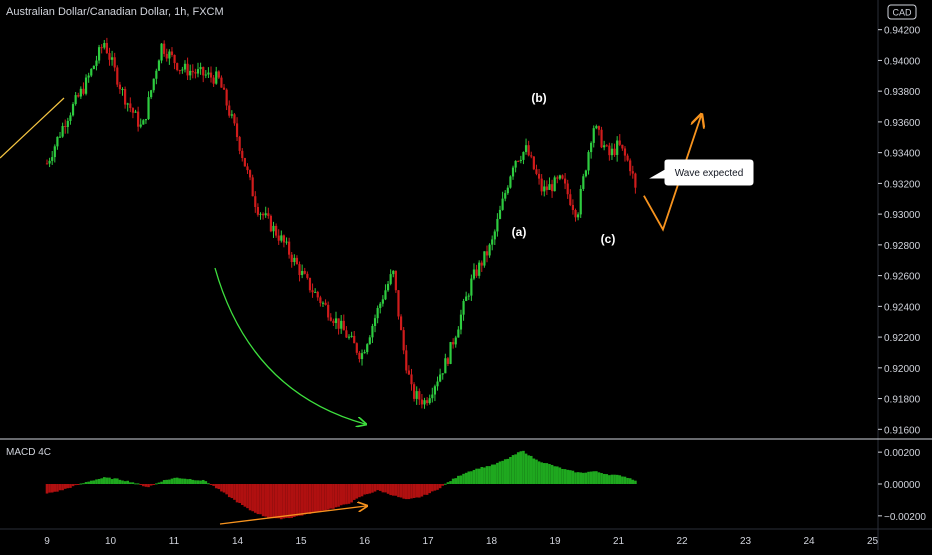 The width and height of the screenshot is (932, 555). I want to click on price-tick-label: 0.92400, so click(902, 307).